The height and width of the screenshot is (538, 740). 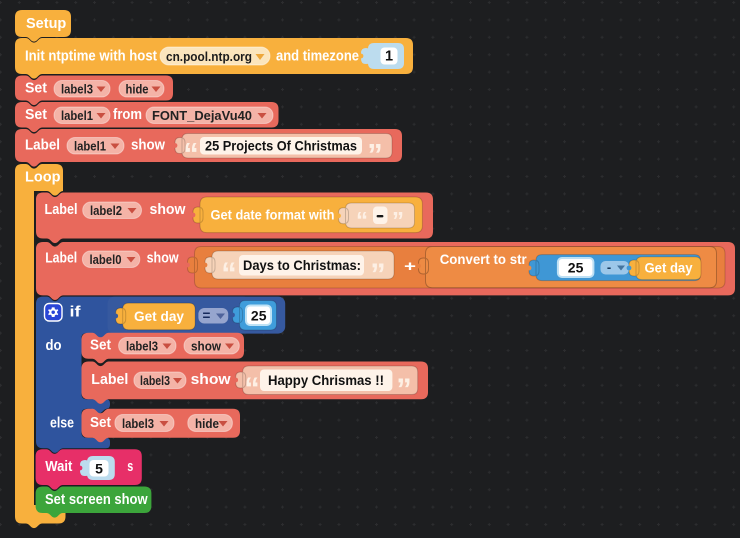 I want to click on svg-text: 5, so click(x=99, y=468).